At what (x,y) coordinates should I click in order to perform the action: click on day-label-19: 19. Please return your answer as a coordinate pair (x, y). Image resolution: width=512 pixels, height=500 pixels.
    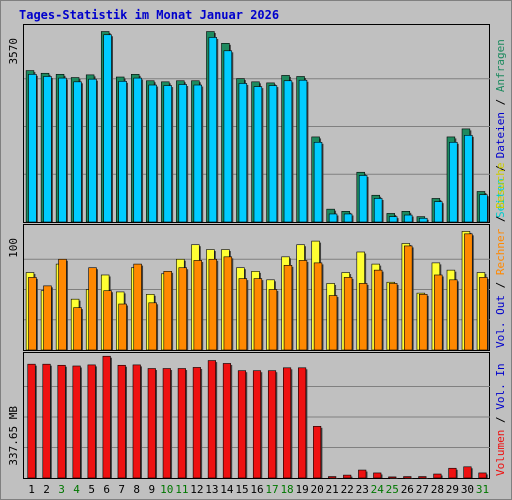
    Looking at the image, I should click on (301, 489).